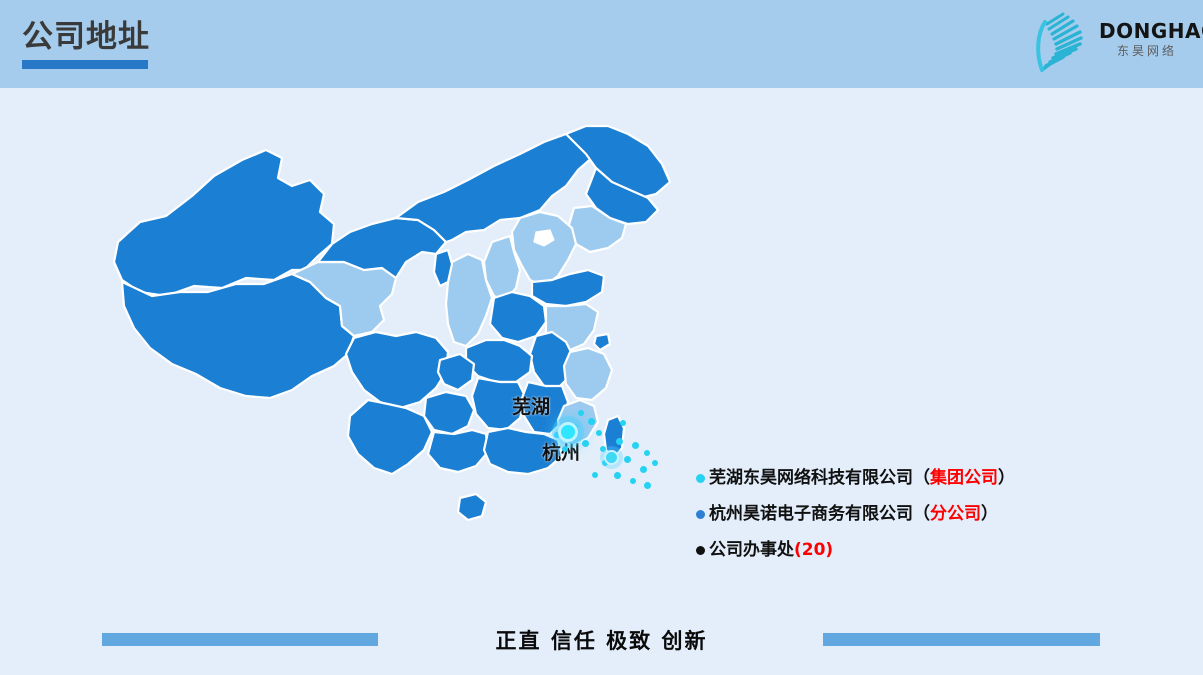 The width and height of the screenshot is (1203, 675). I want to click on page-title: 公司地址, so click(86, 42).